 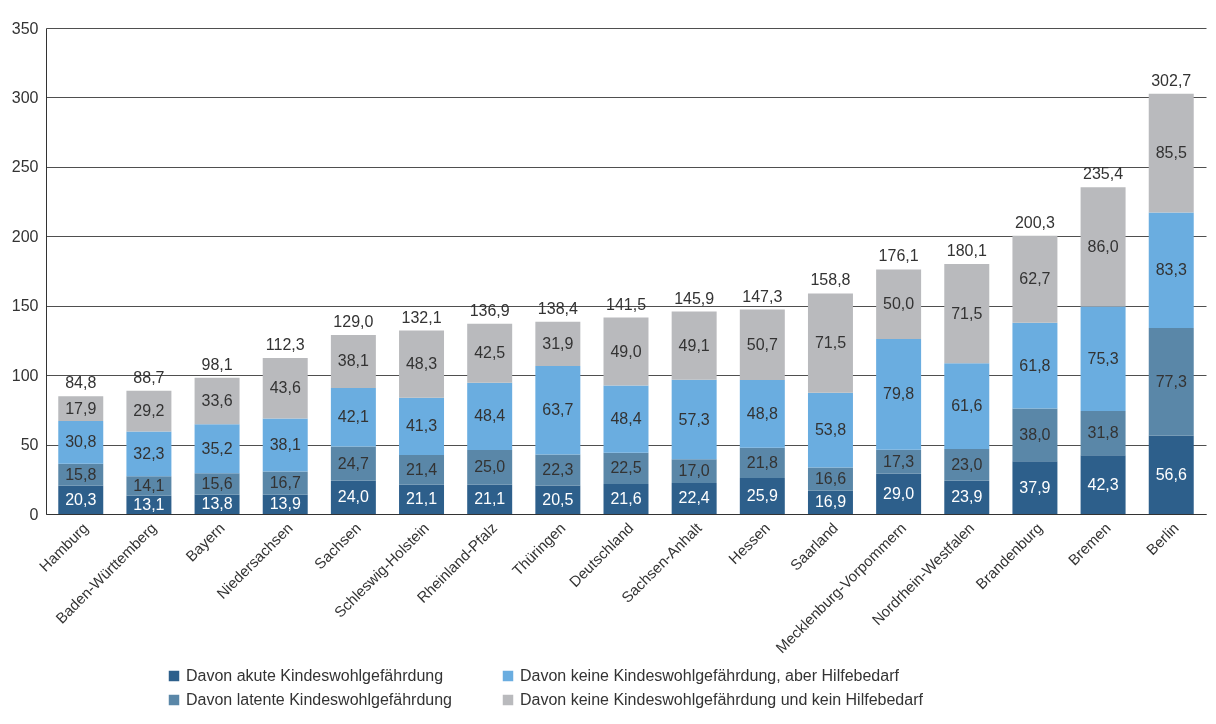 I want to click on data-label: 16,7, so click(x=285, y=483).